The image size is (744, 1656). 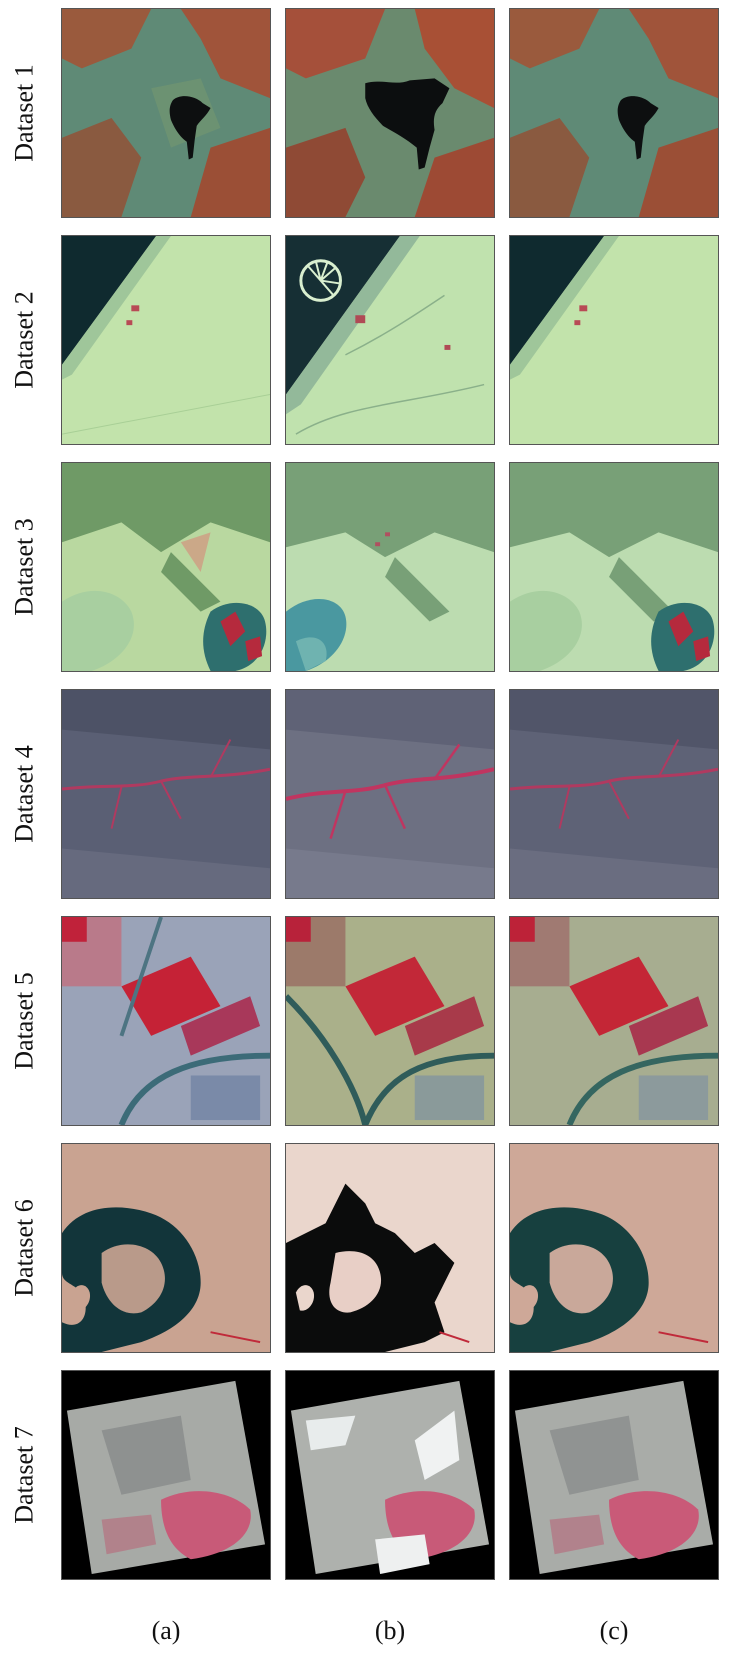 I want to click on row-label-dataset-2: Dataset 2, so click(x=25, y=340).